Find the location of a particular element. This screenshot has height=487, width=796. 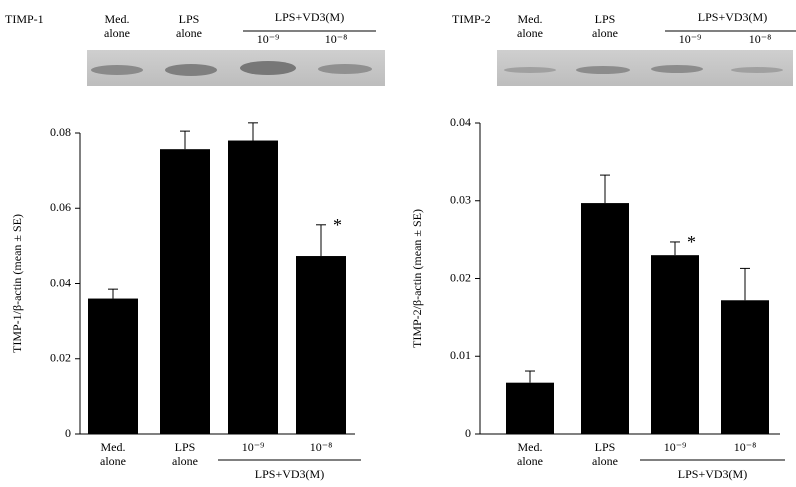

y-tick-label: 0.08 is located at coordinates (60, 132).